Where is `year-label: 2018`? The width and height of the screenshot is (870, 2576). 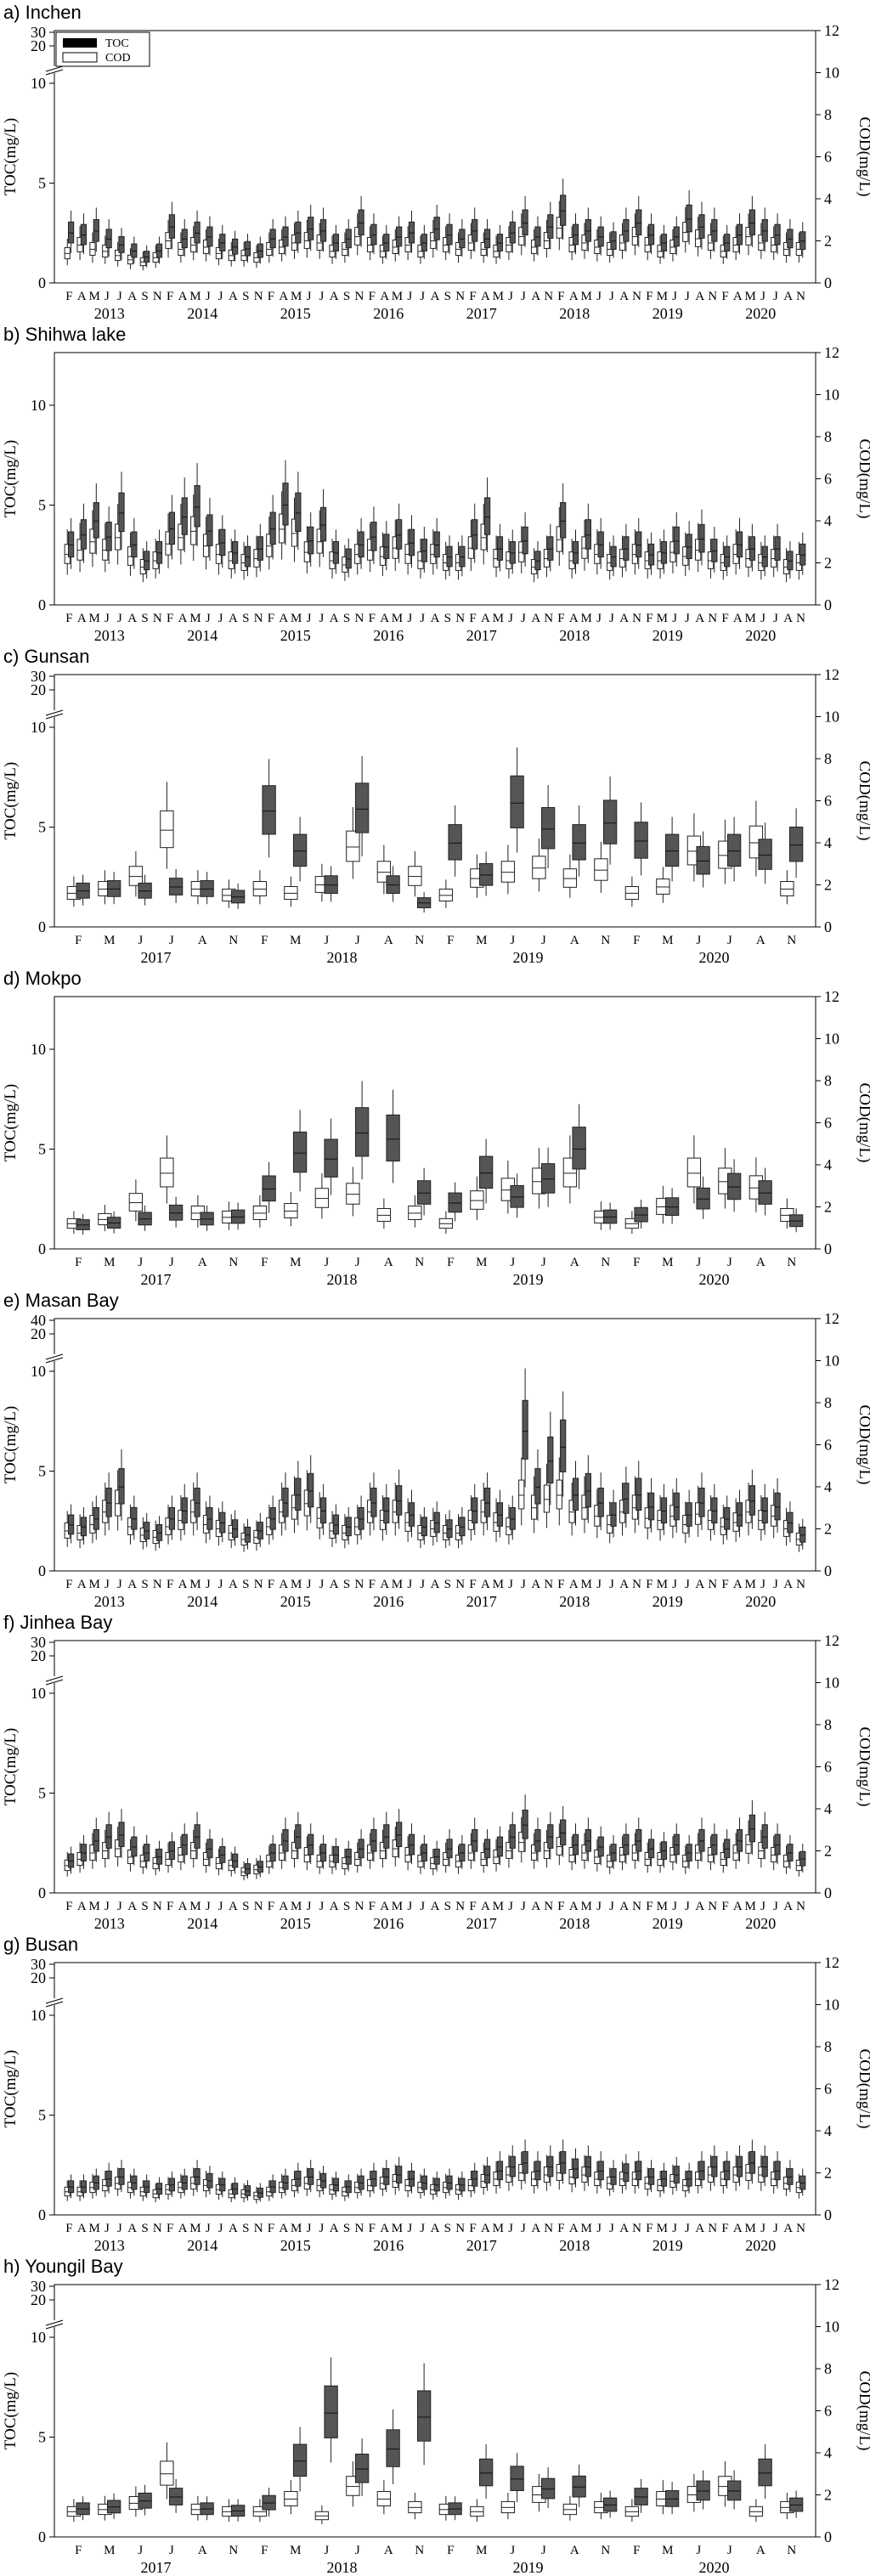 year-label: 2018 is located at coordinates (574, 1923).